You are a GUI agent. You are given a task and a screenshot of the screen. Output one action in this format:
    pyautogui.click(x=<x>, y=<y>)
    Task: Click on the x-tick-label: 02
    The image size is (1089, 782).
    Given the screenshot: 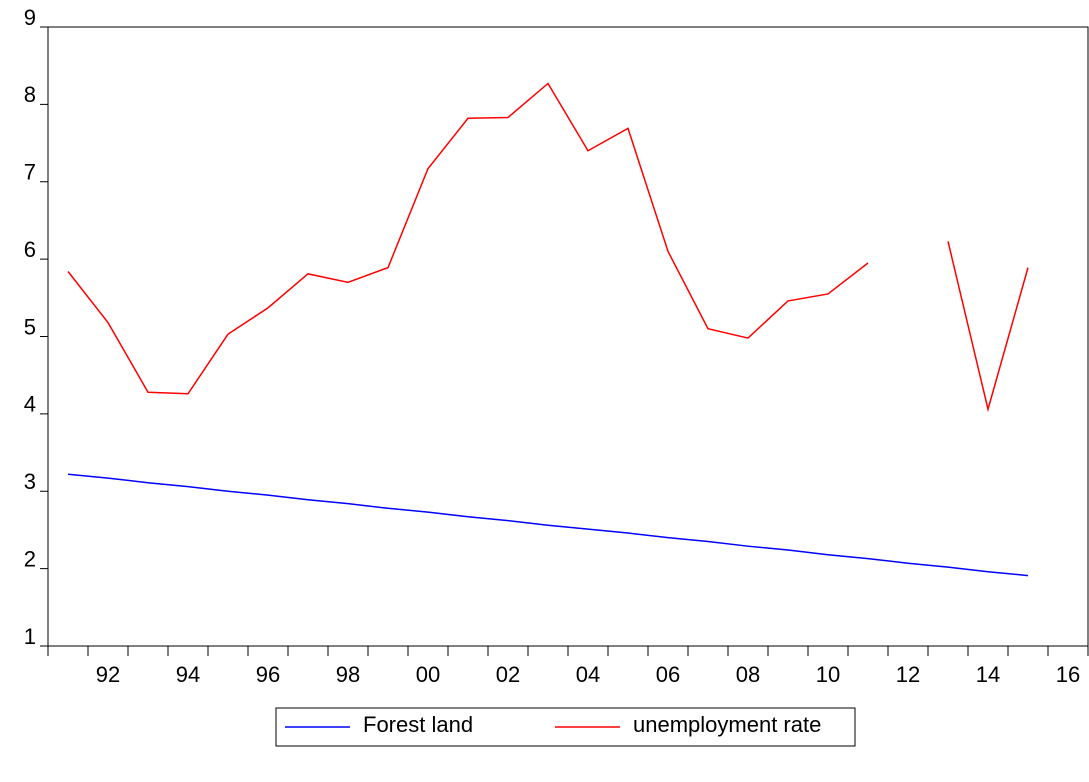 What is the action you would take?
    pyautogui.click(x=508, y=674)
    